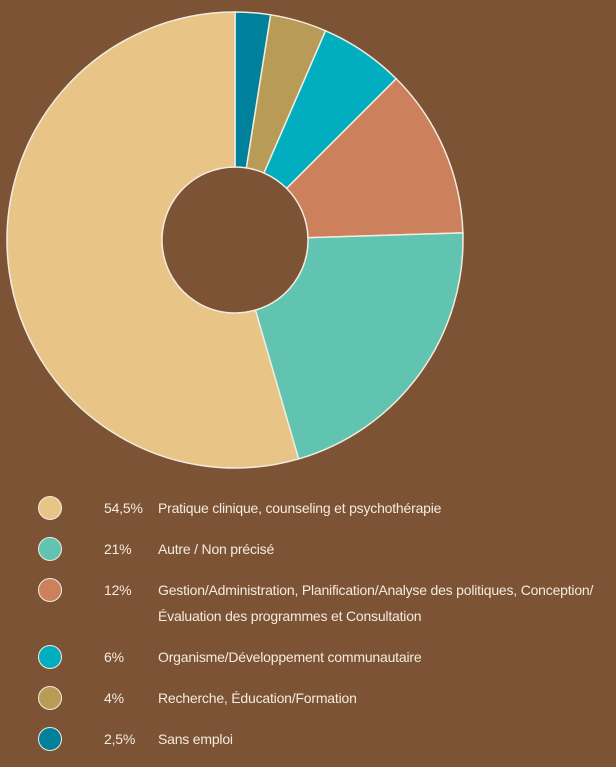  I want to click on legend-value: 4%, so click(114, 698).